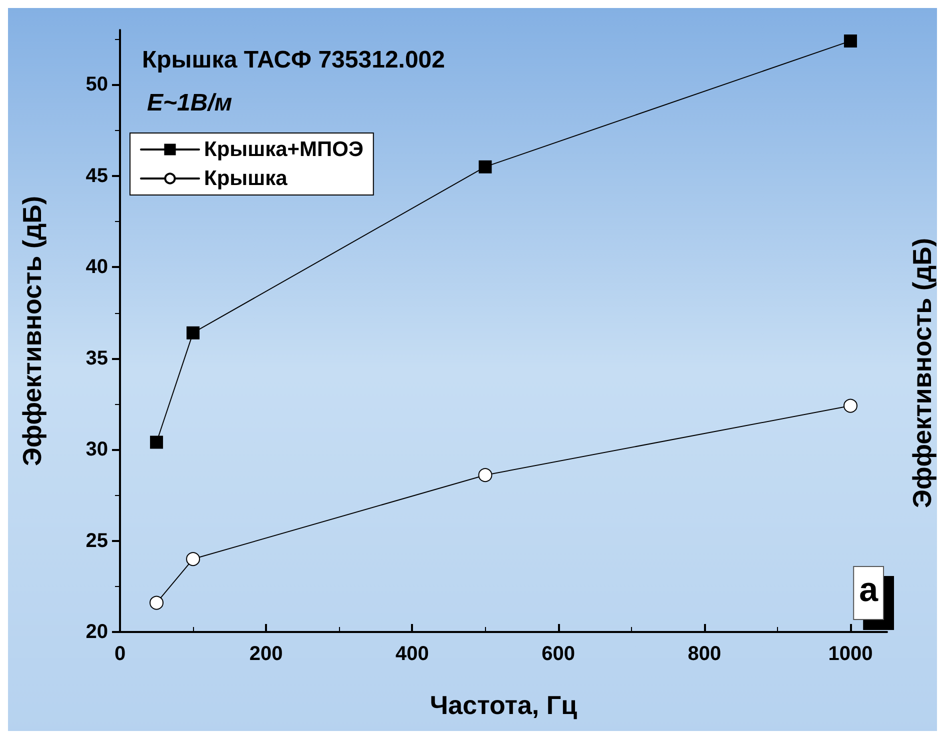 The height and width of the screenshot is (739, 945). I want to click on y-tick-label: 30, so click(97, 449).